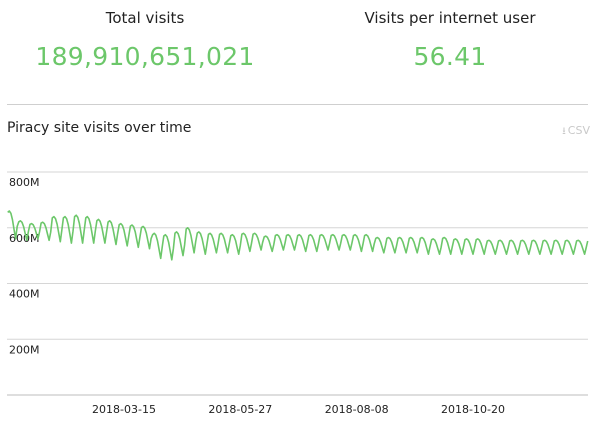 The image size is (600, 426). What do you see at coordinates (298, 235) in the screenshot?
I see `series-line-visits` at bounding box center [298, 235].